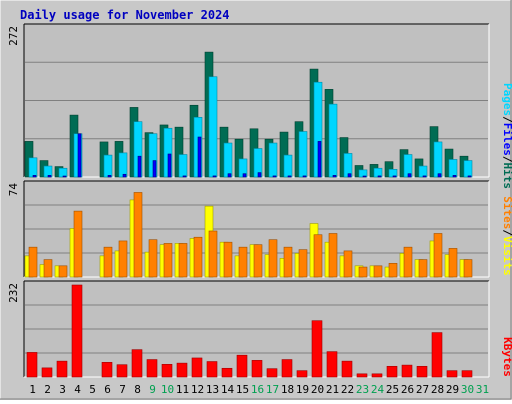  What do you see at coordinates (317, 389) in the screenshot?
I see `x-tick-label-20: 20` at bounding box center [317, 389].